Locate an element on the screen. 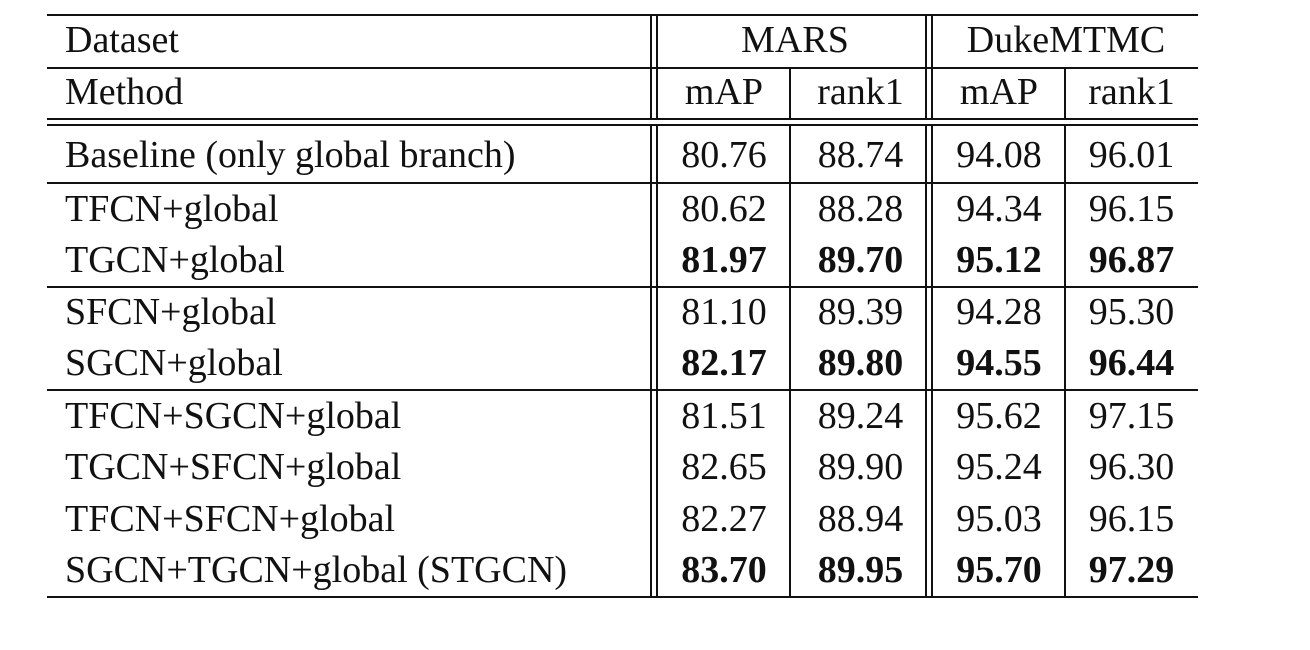 This screenshot has width=1310, height=650. vrule-mars-duke-b-top is located at coordinates (932, 67).